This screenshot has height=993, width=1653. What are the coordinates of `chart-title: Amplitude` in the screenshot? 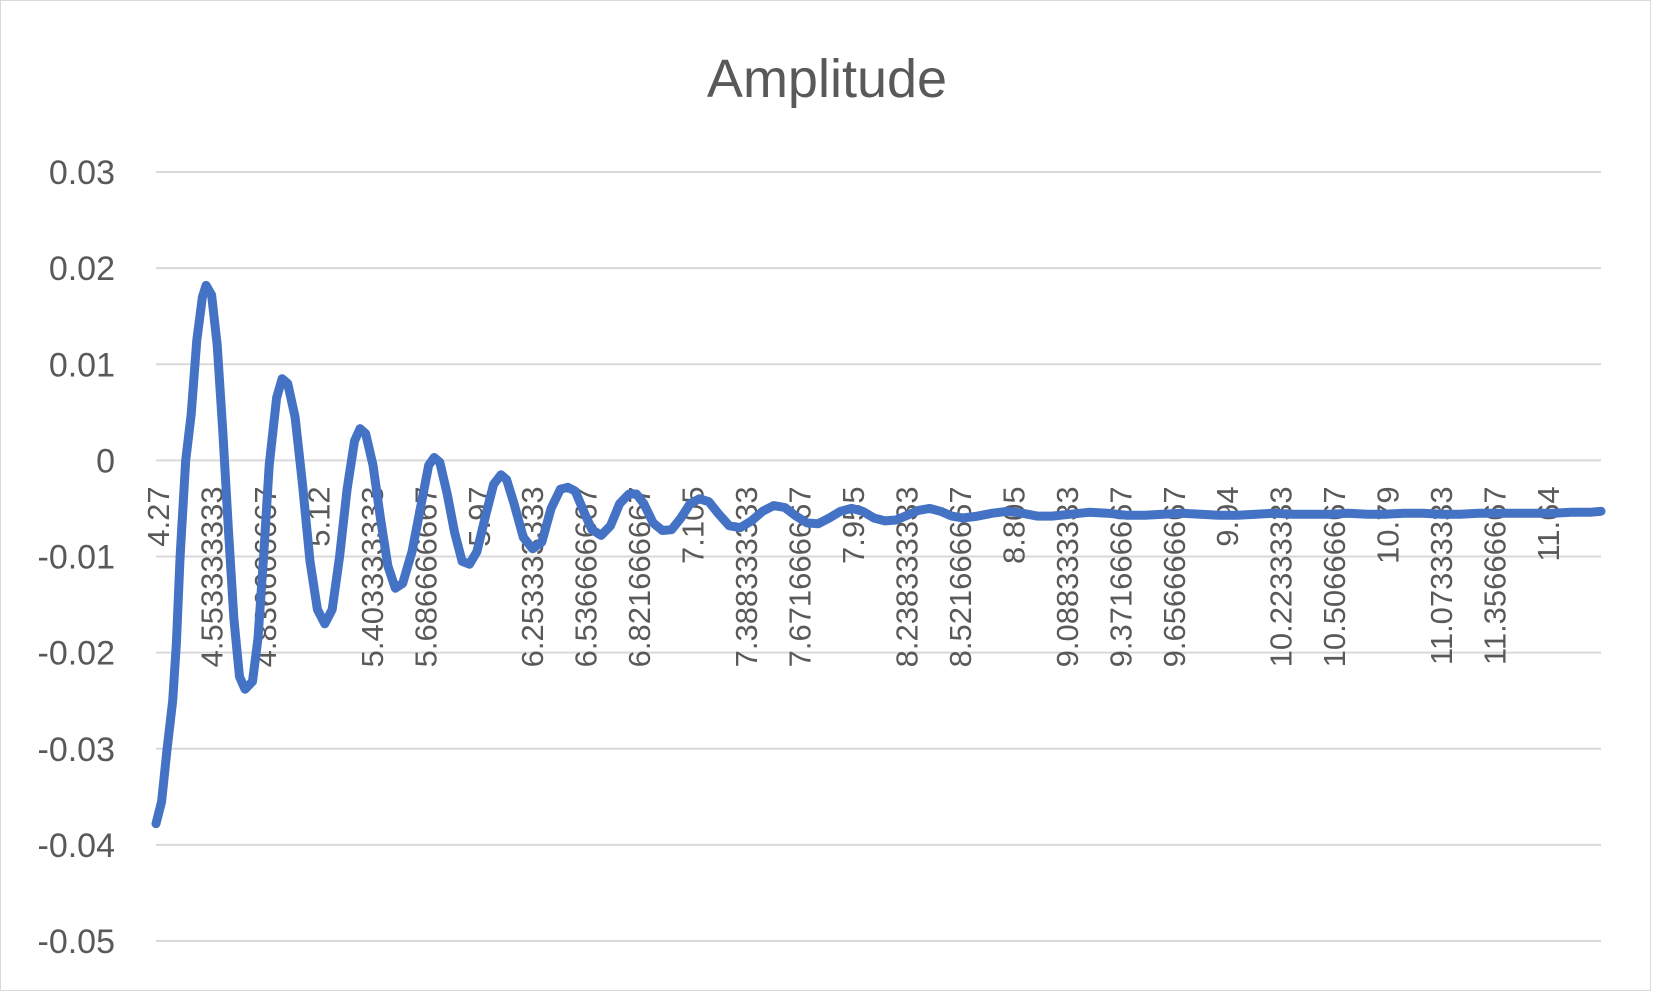 It's located at (827, 79).